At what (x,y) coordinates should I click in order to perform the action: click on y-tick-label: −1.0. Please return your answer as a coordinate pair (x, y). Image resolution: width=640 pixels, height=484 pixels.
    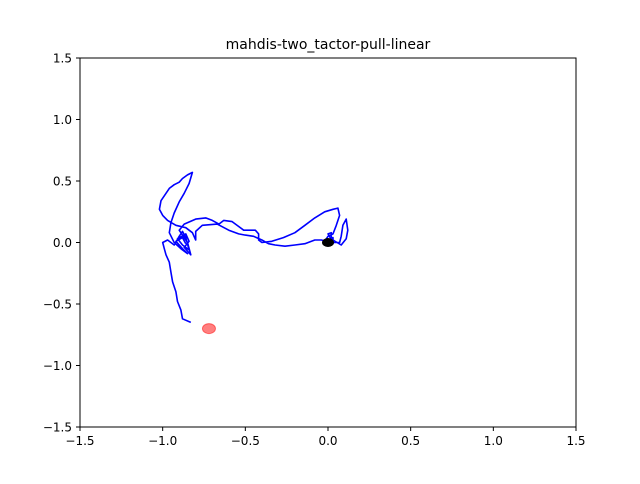
    Looking at the image, I should click on (57, 366).